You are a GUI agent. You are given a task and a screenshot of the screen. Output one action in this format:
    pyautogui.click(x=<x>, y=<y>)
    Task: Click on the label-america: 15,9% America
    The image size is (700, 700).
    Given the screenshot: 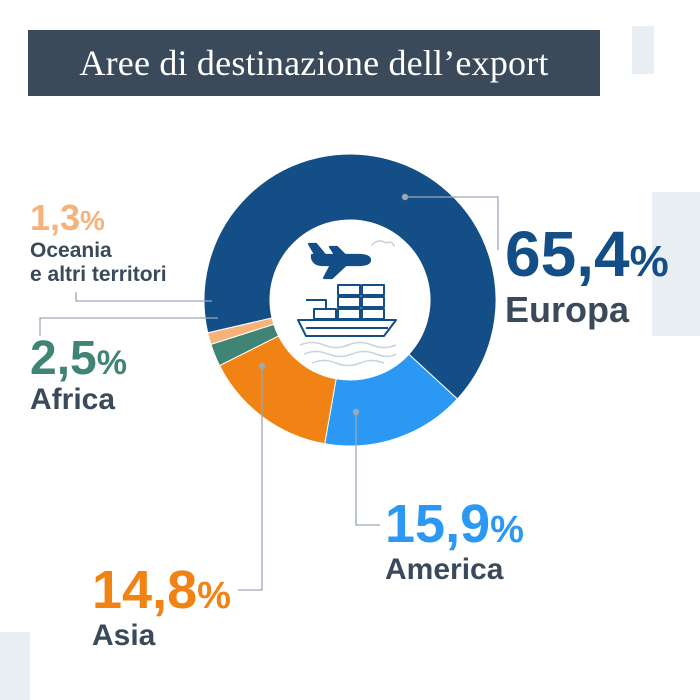 What is the action you would take?
    pyautogui.click(x=454, y=541)
    